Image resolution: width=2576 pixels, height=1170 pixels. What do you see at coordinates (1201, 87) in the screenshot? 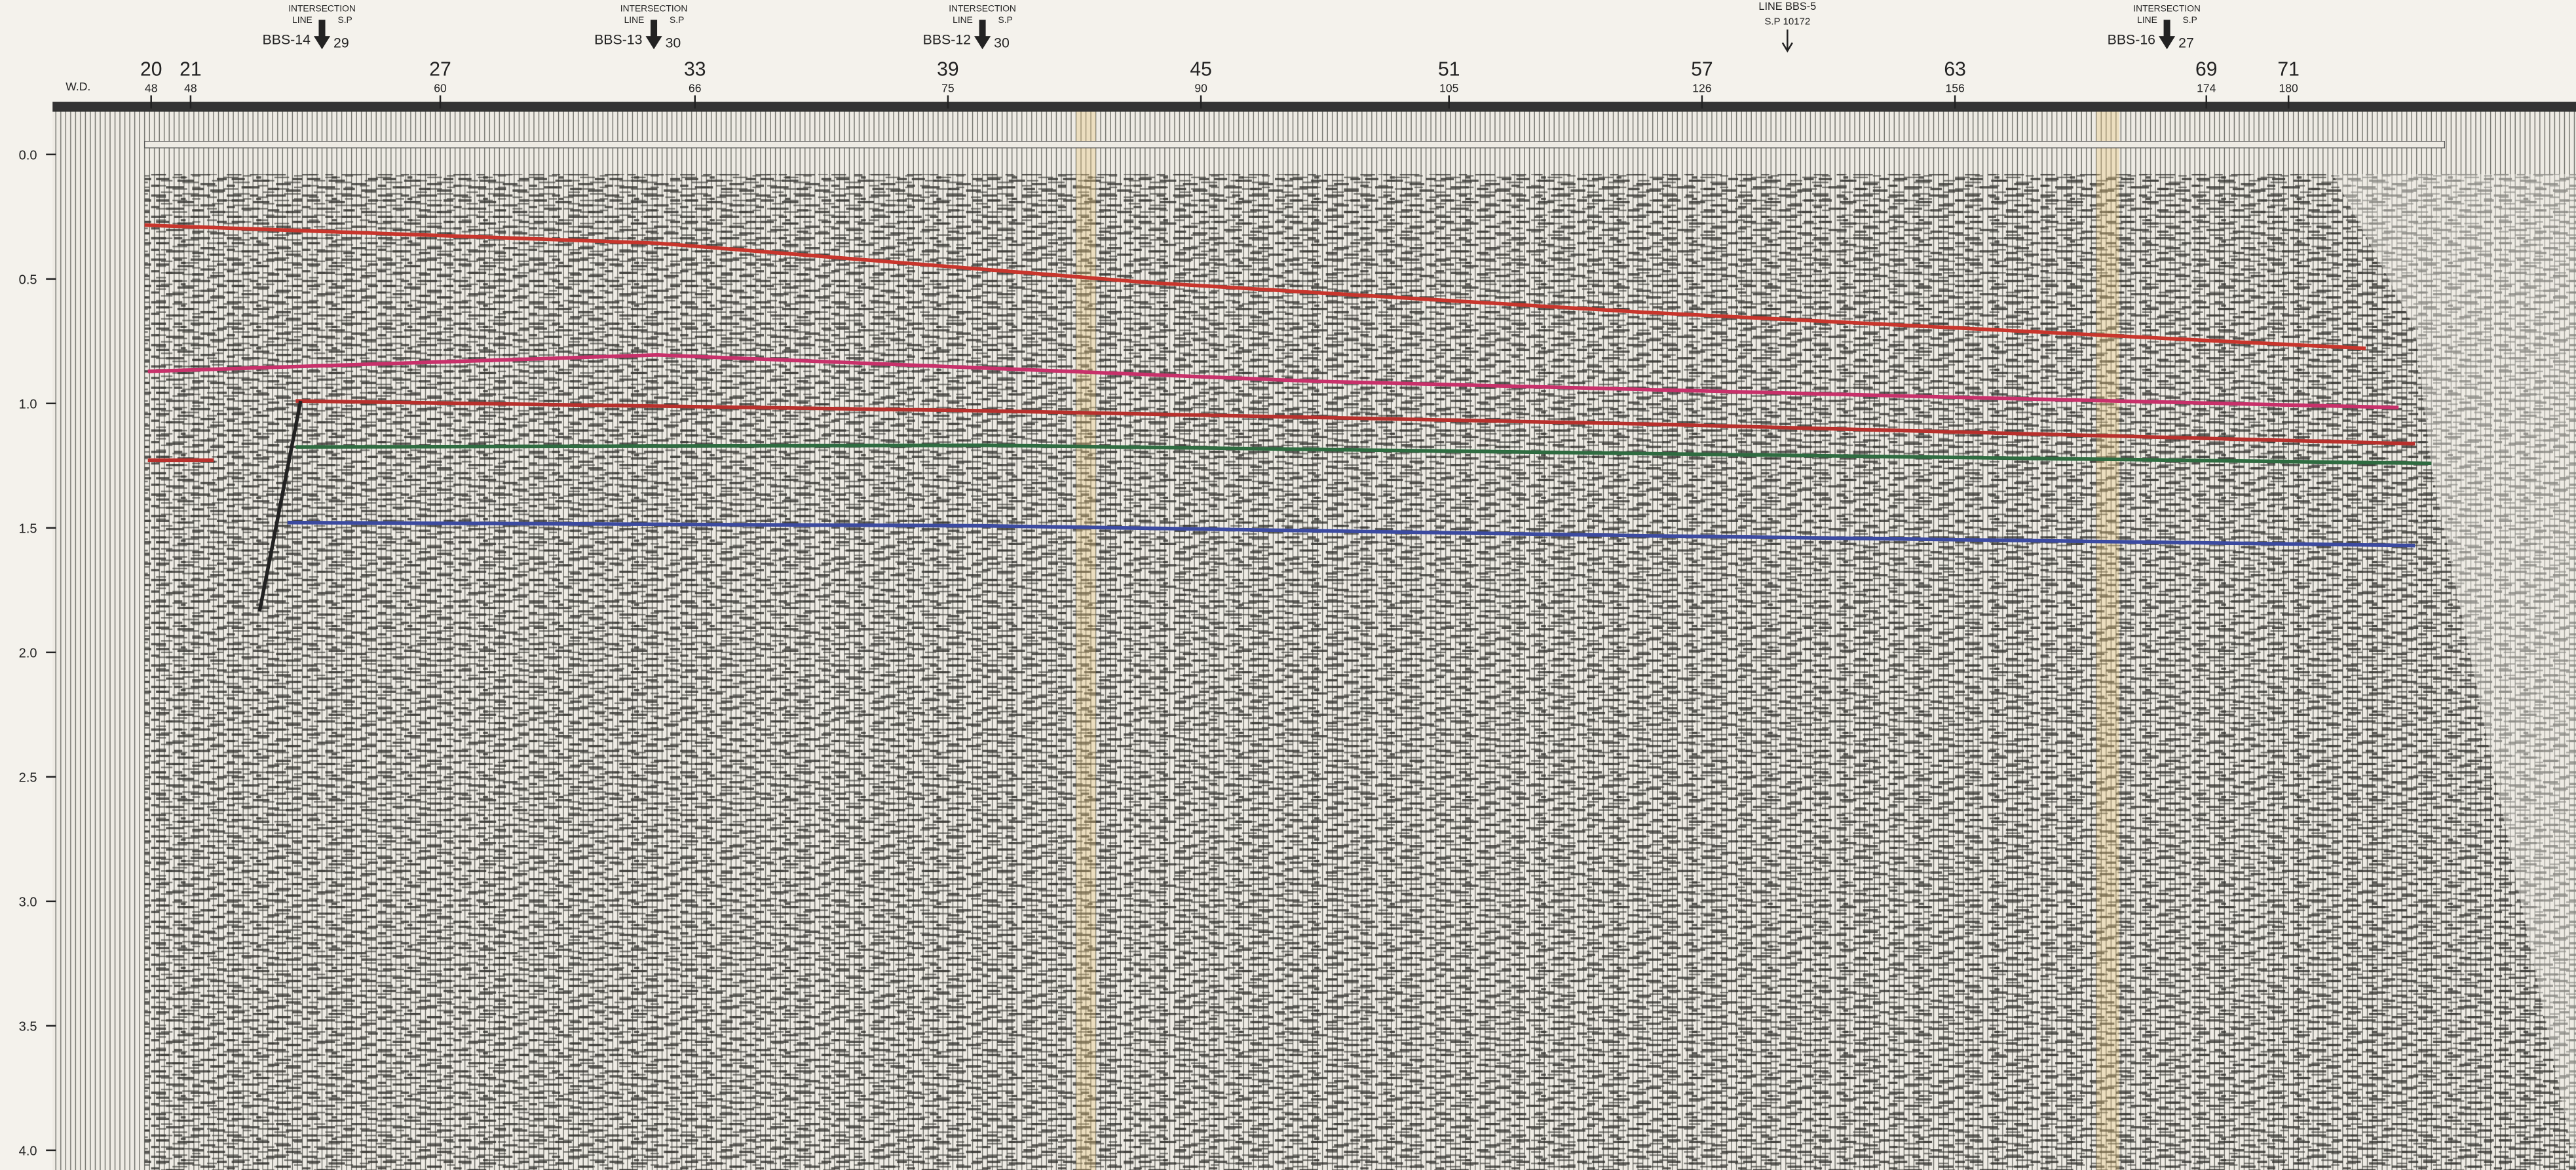
I see `cdp-number: 90` at bounding box center [1201, 87].